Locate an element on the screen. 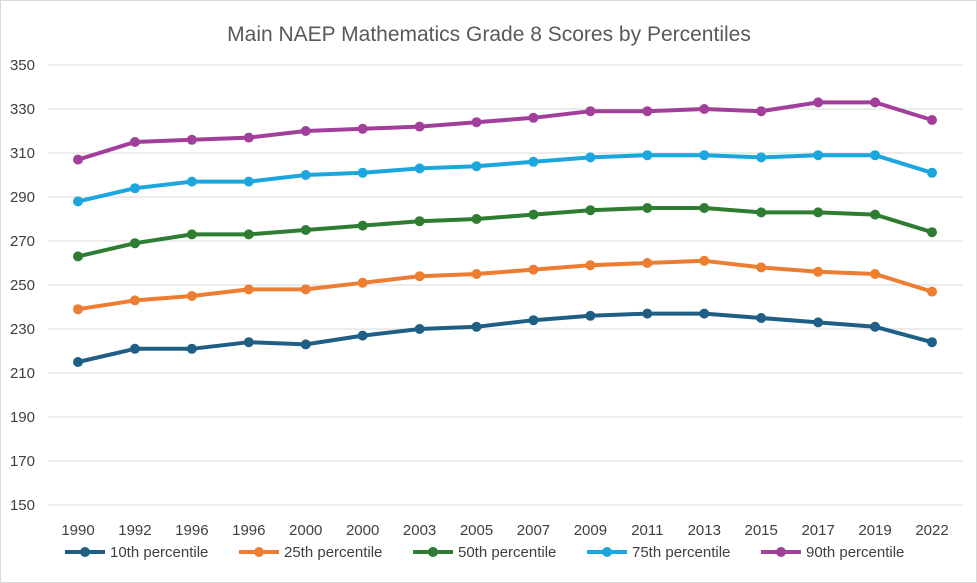 The height and width of the screenshot is (583, 977). x-tick-label: 2019 is located at coordinates (874, 530).